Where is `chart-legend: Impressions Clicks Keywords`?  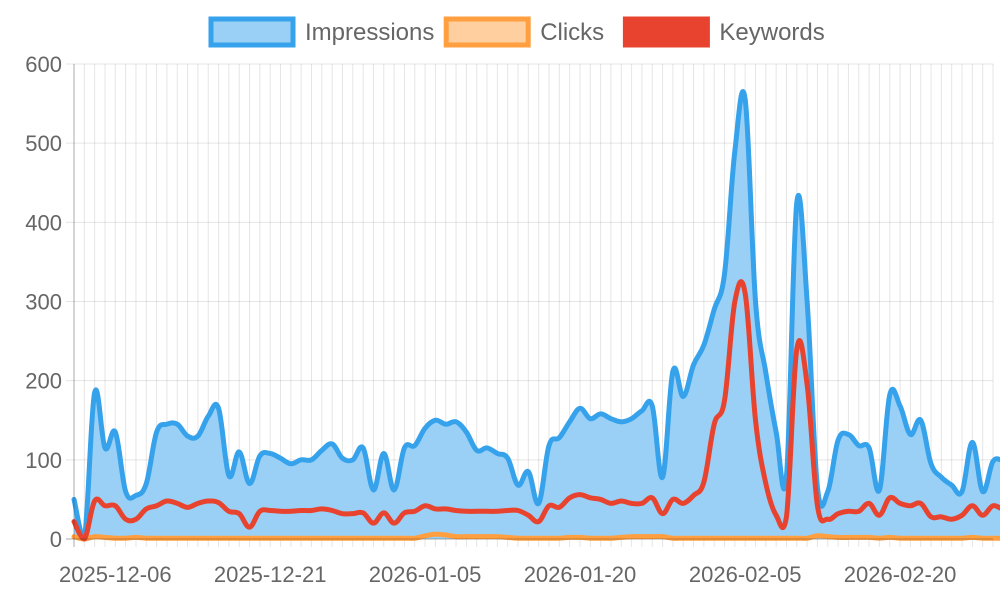 chart-legend: Impressions Clicks Keywords is located at coordinates (516, 32).